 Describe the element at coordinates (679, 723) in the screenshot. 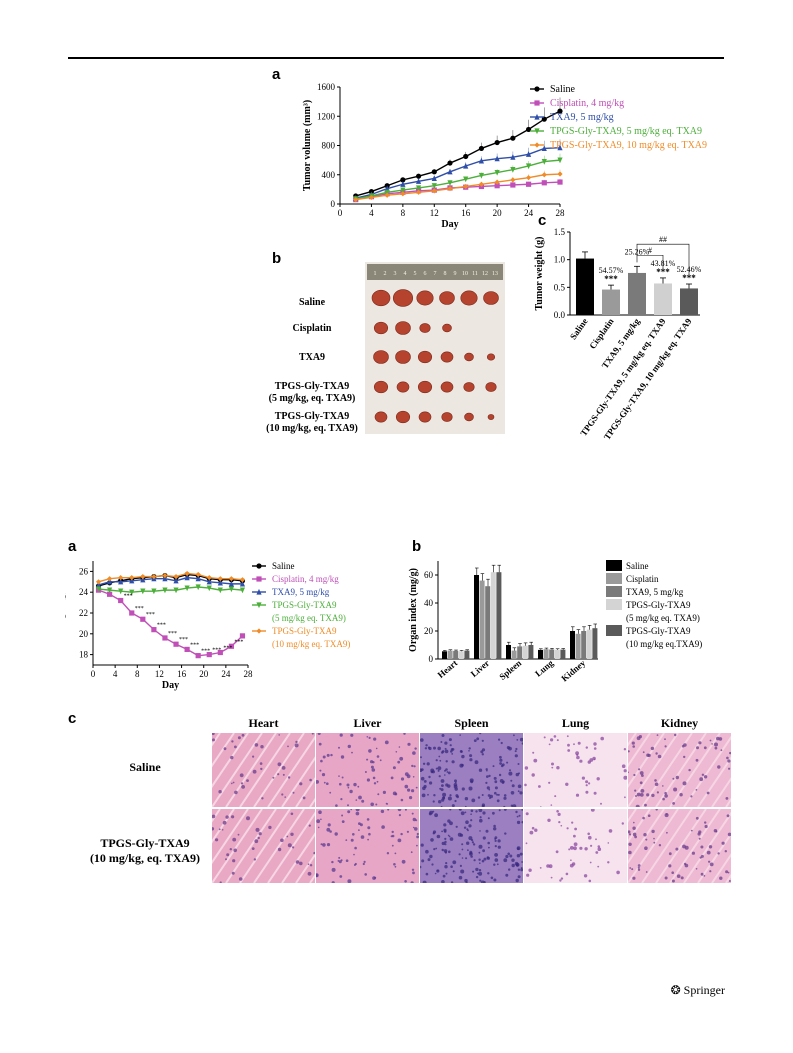

I see `histo-col-kidney: Kidney` at that location.